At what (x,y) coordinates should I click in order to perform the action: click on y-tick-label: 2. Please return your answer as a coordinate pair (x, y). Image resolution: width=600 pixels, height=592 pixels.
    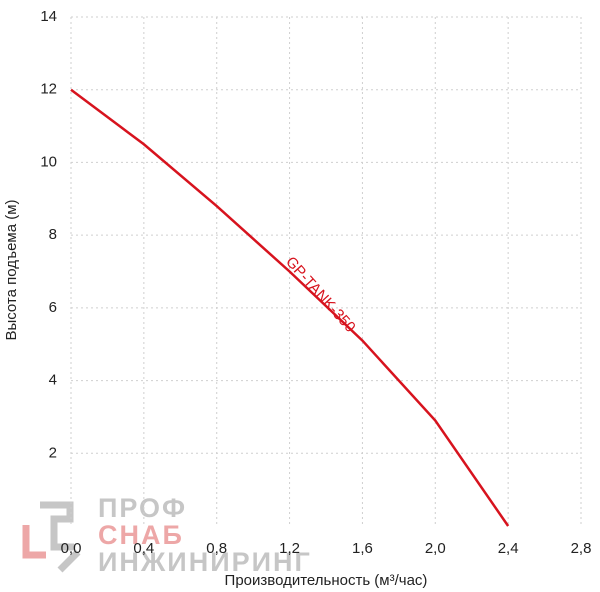
    Looking at the image, I should click on (53, 452).